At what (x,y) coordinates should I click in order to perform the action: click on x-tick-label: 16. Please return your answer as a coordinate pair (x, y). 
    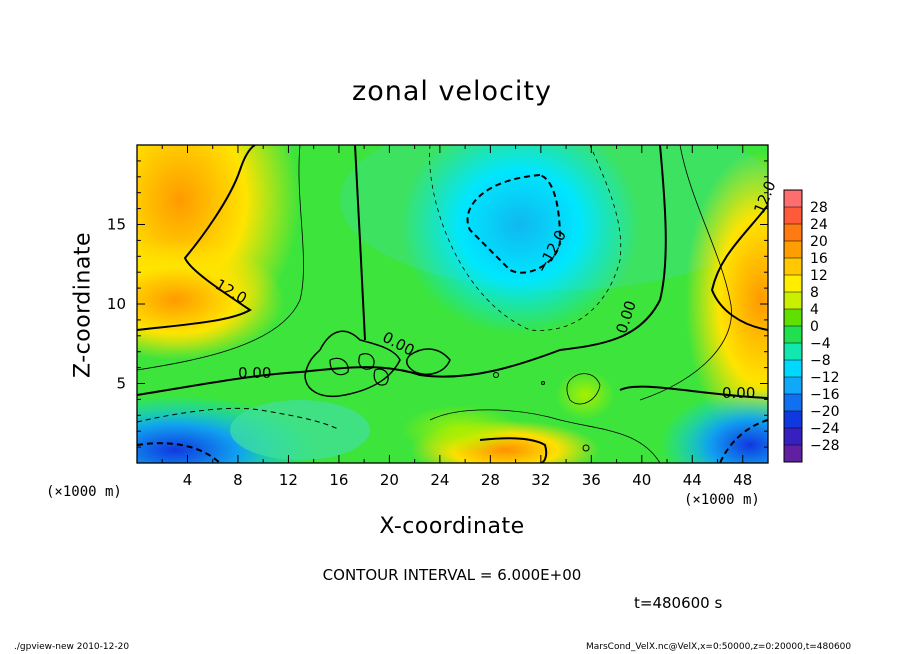
    Looking at the image, I should click on (338, 480).